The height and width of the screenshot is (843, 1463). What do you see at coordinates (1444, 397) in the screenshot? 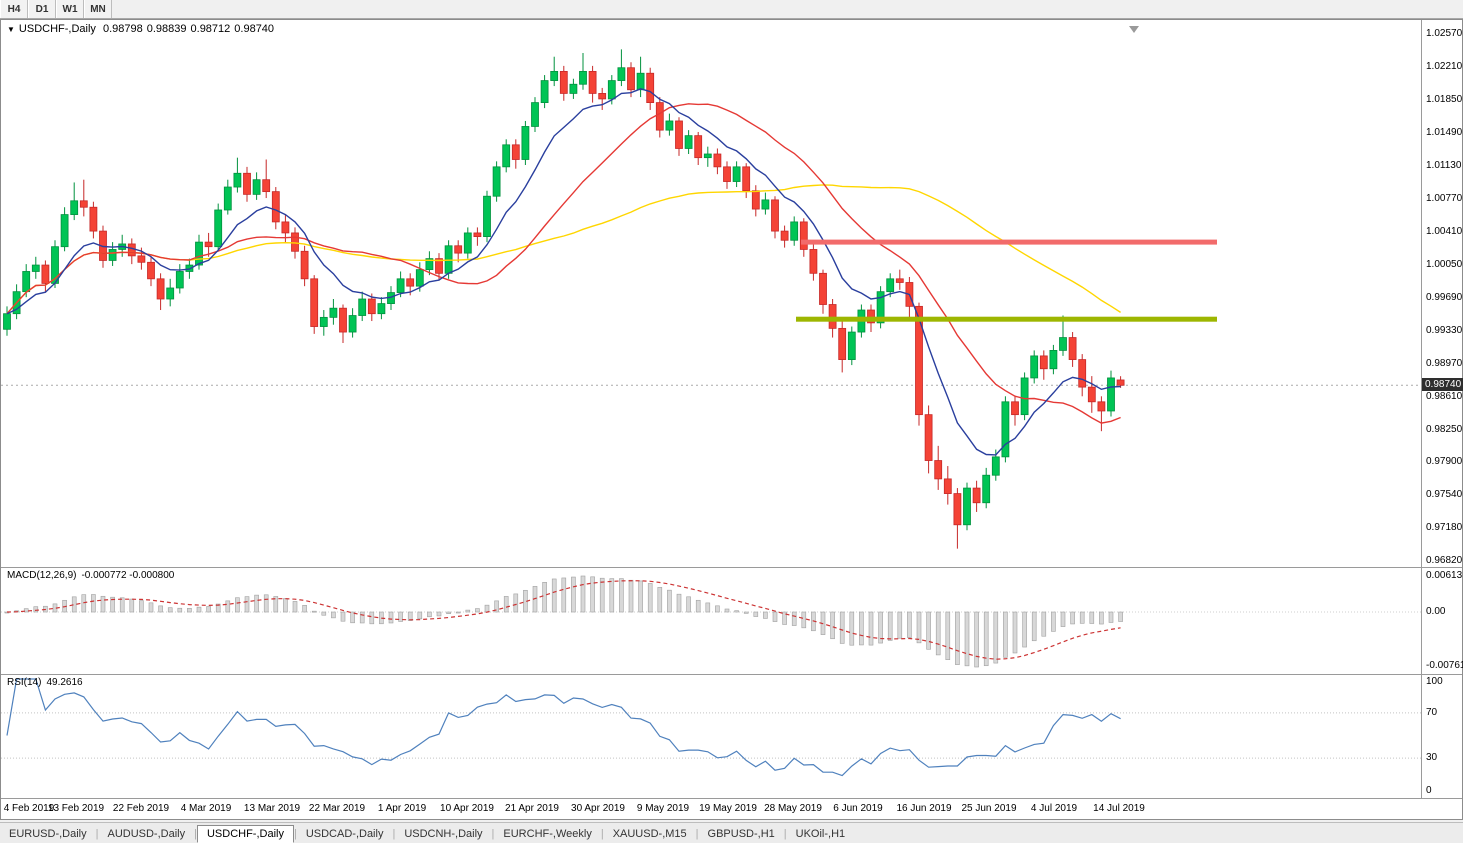
I see `price-axis-label: 0.98610` at bounding box center [1444, 397].